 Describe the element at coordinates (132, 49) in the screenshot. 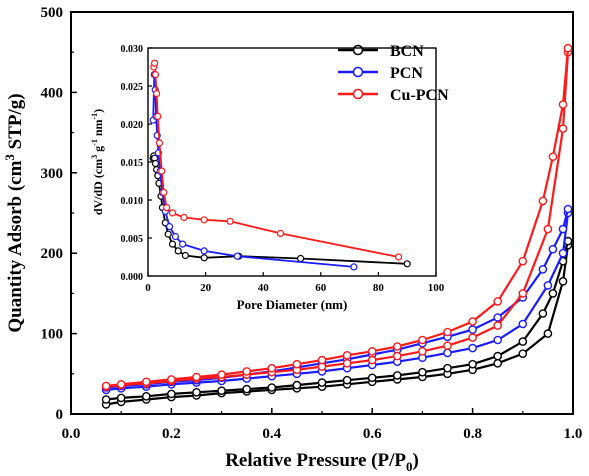

I see `inset-y-tick-label: 0.030` at that location.